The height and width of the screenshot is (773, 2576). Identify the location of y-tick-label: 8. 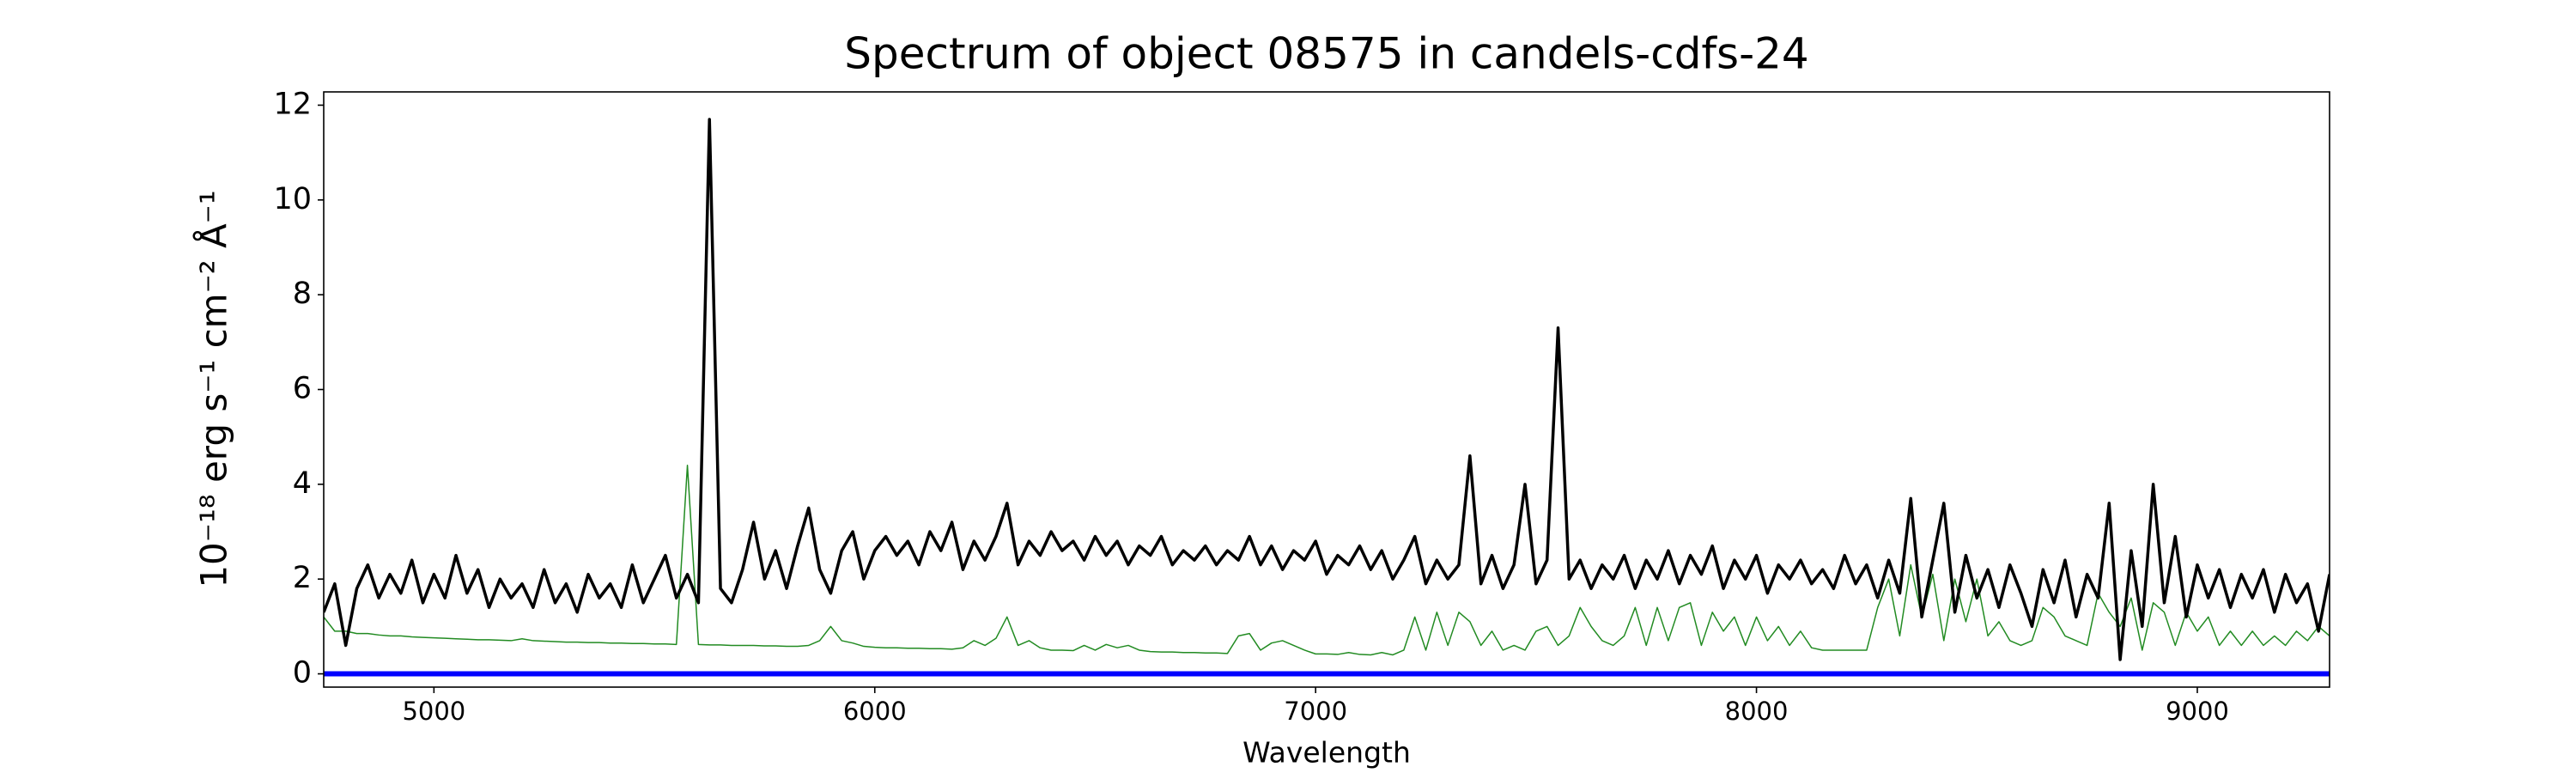
(302, 294).